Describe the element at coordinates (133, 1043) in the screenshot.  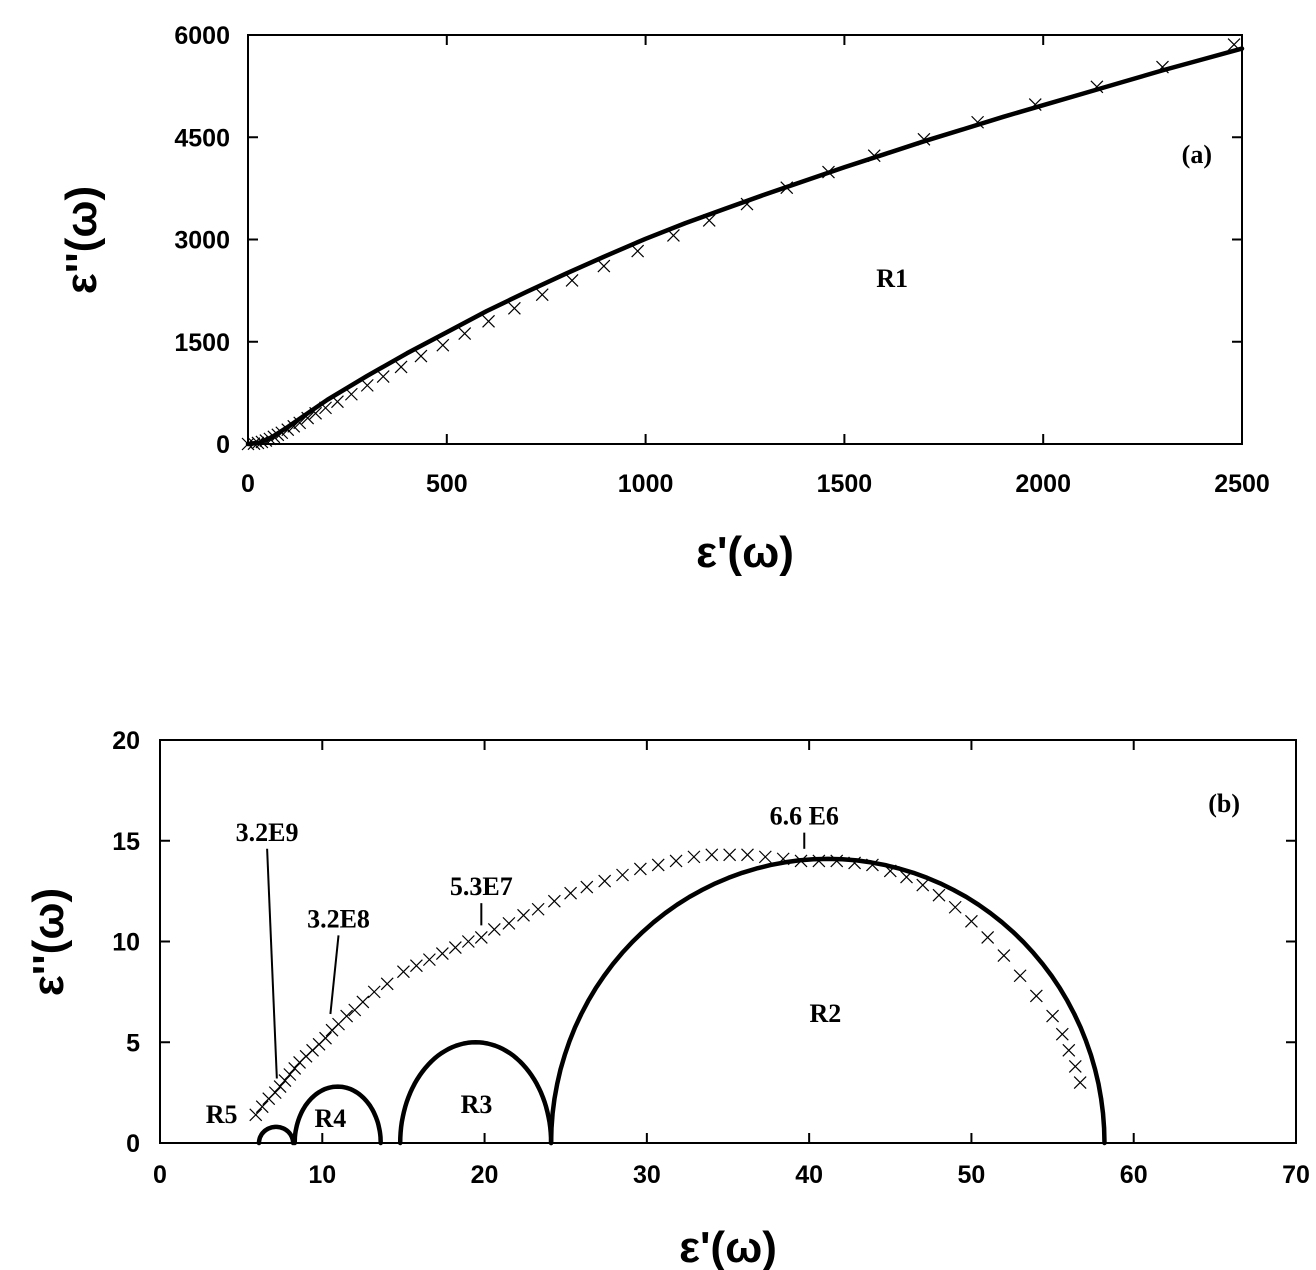
I see `y-tick-label: 5` at that location.